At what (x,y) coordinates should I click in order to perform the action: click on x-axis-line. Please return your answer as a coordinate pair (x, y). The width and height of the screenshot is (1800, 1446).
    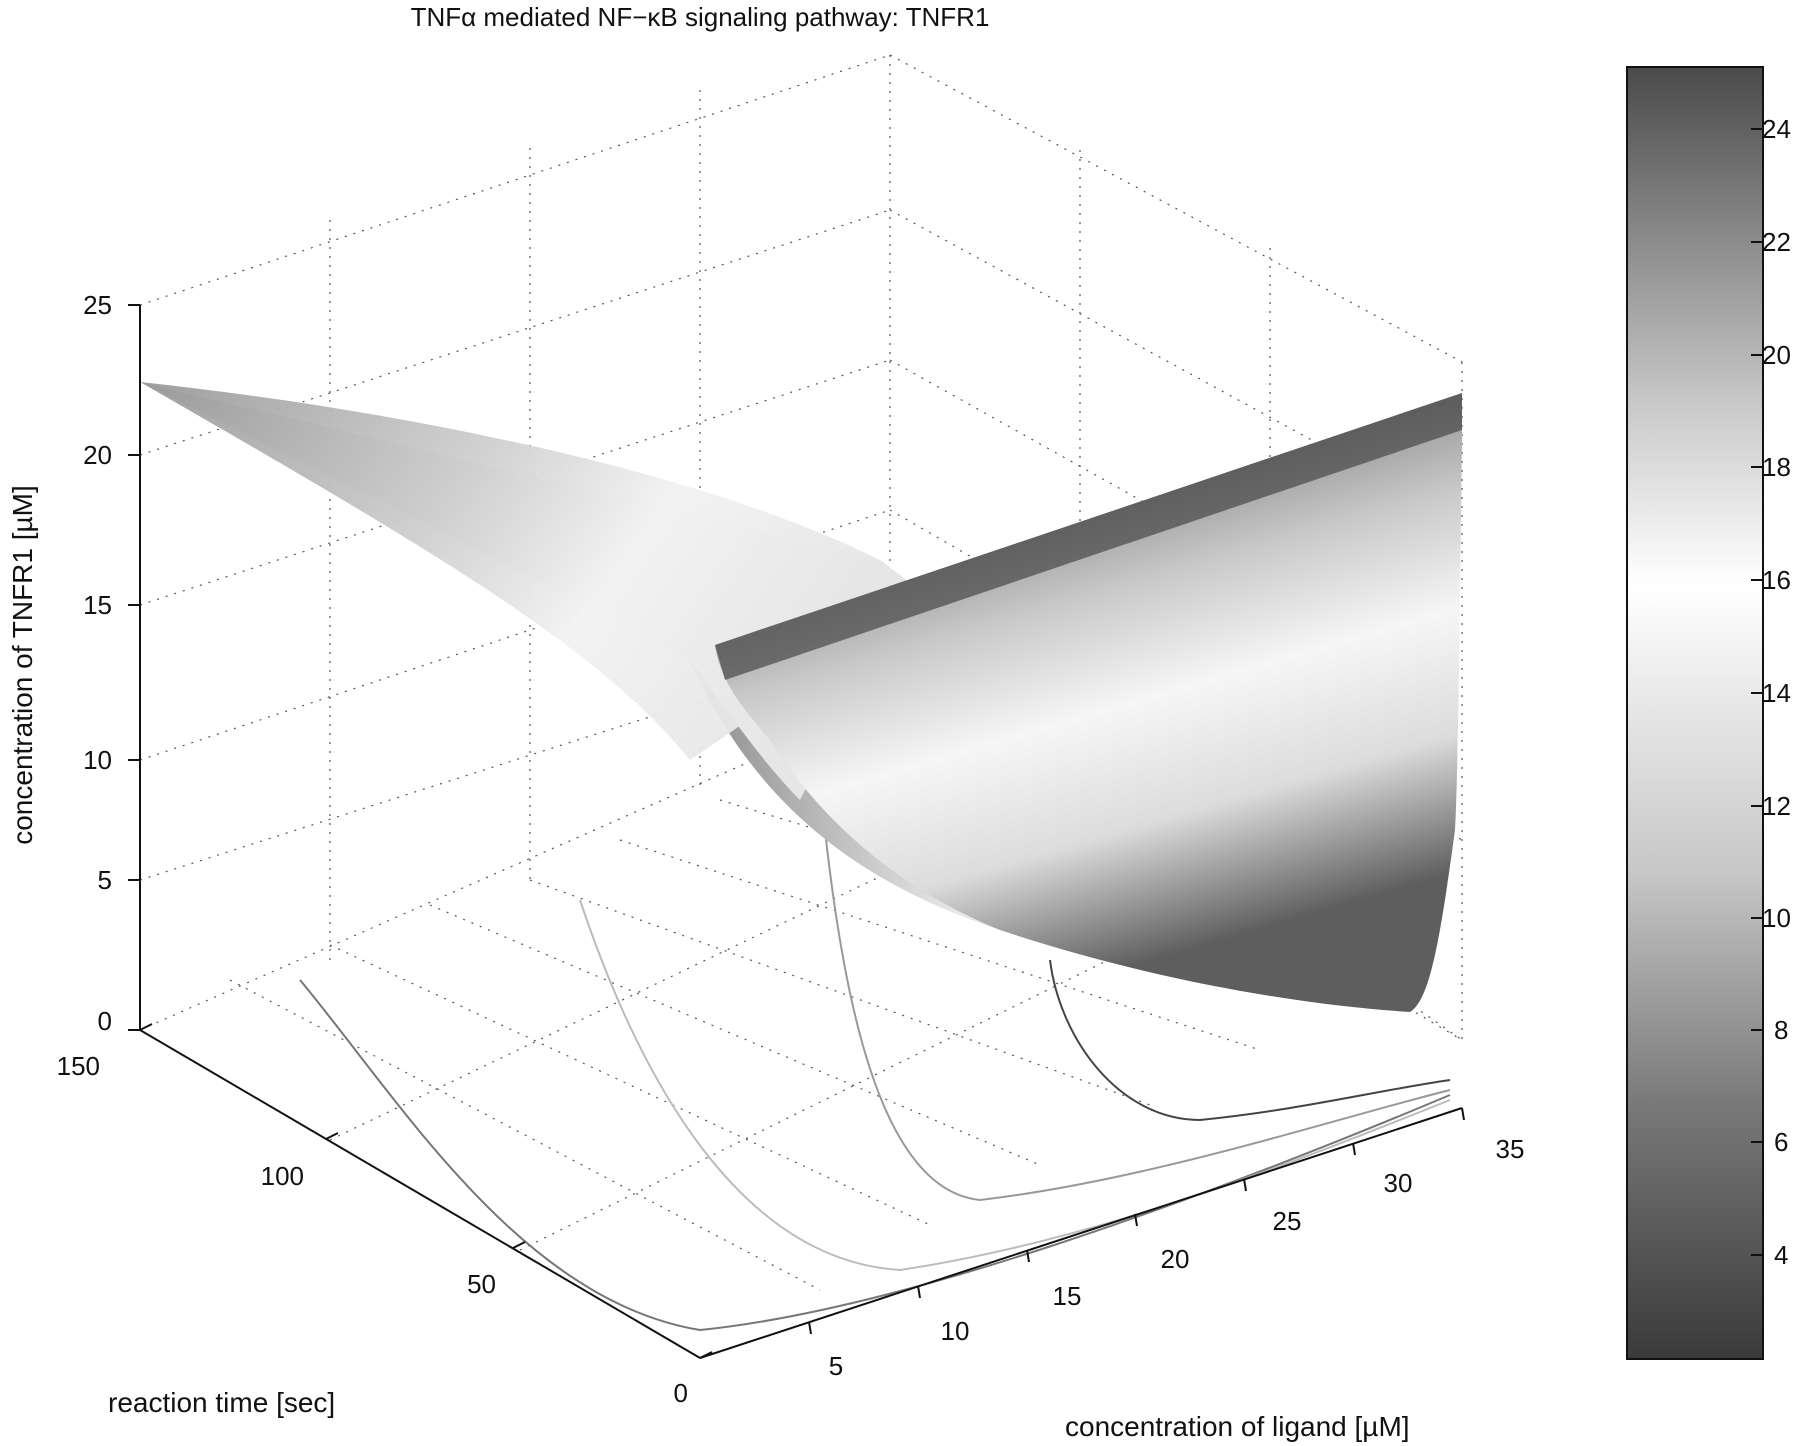
    Looking at the image, I should click on (1081, 1233).